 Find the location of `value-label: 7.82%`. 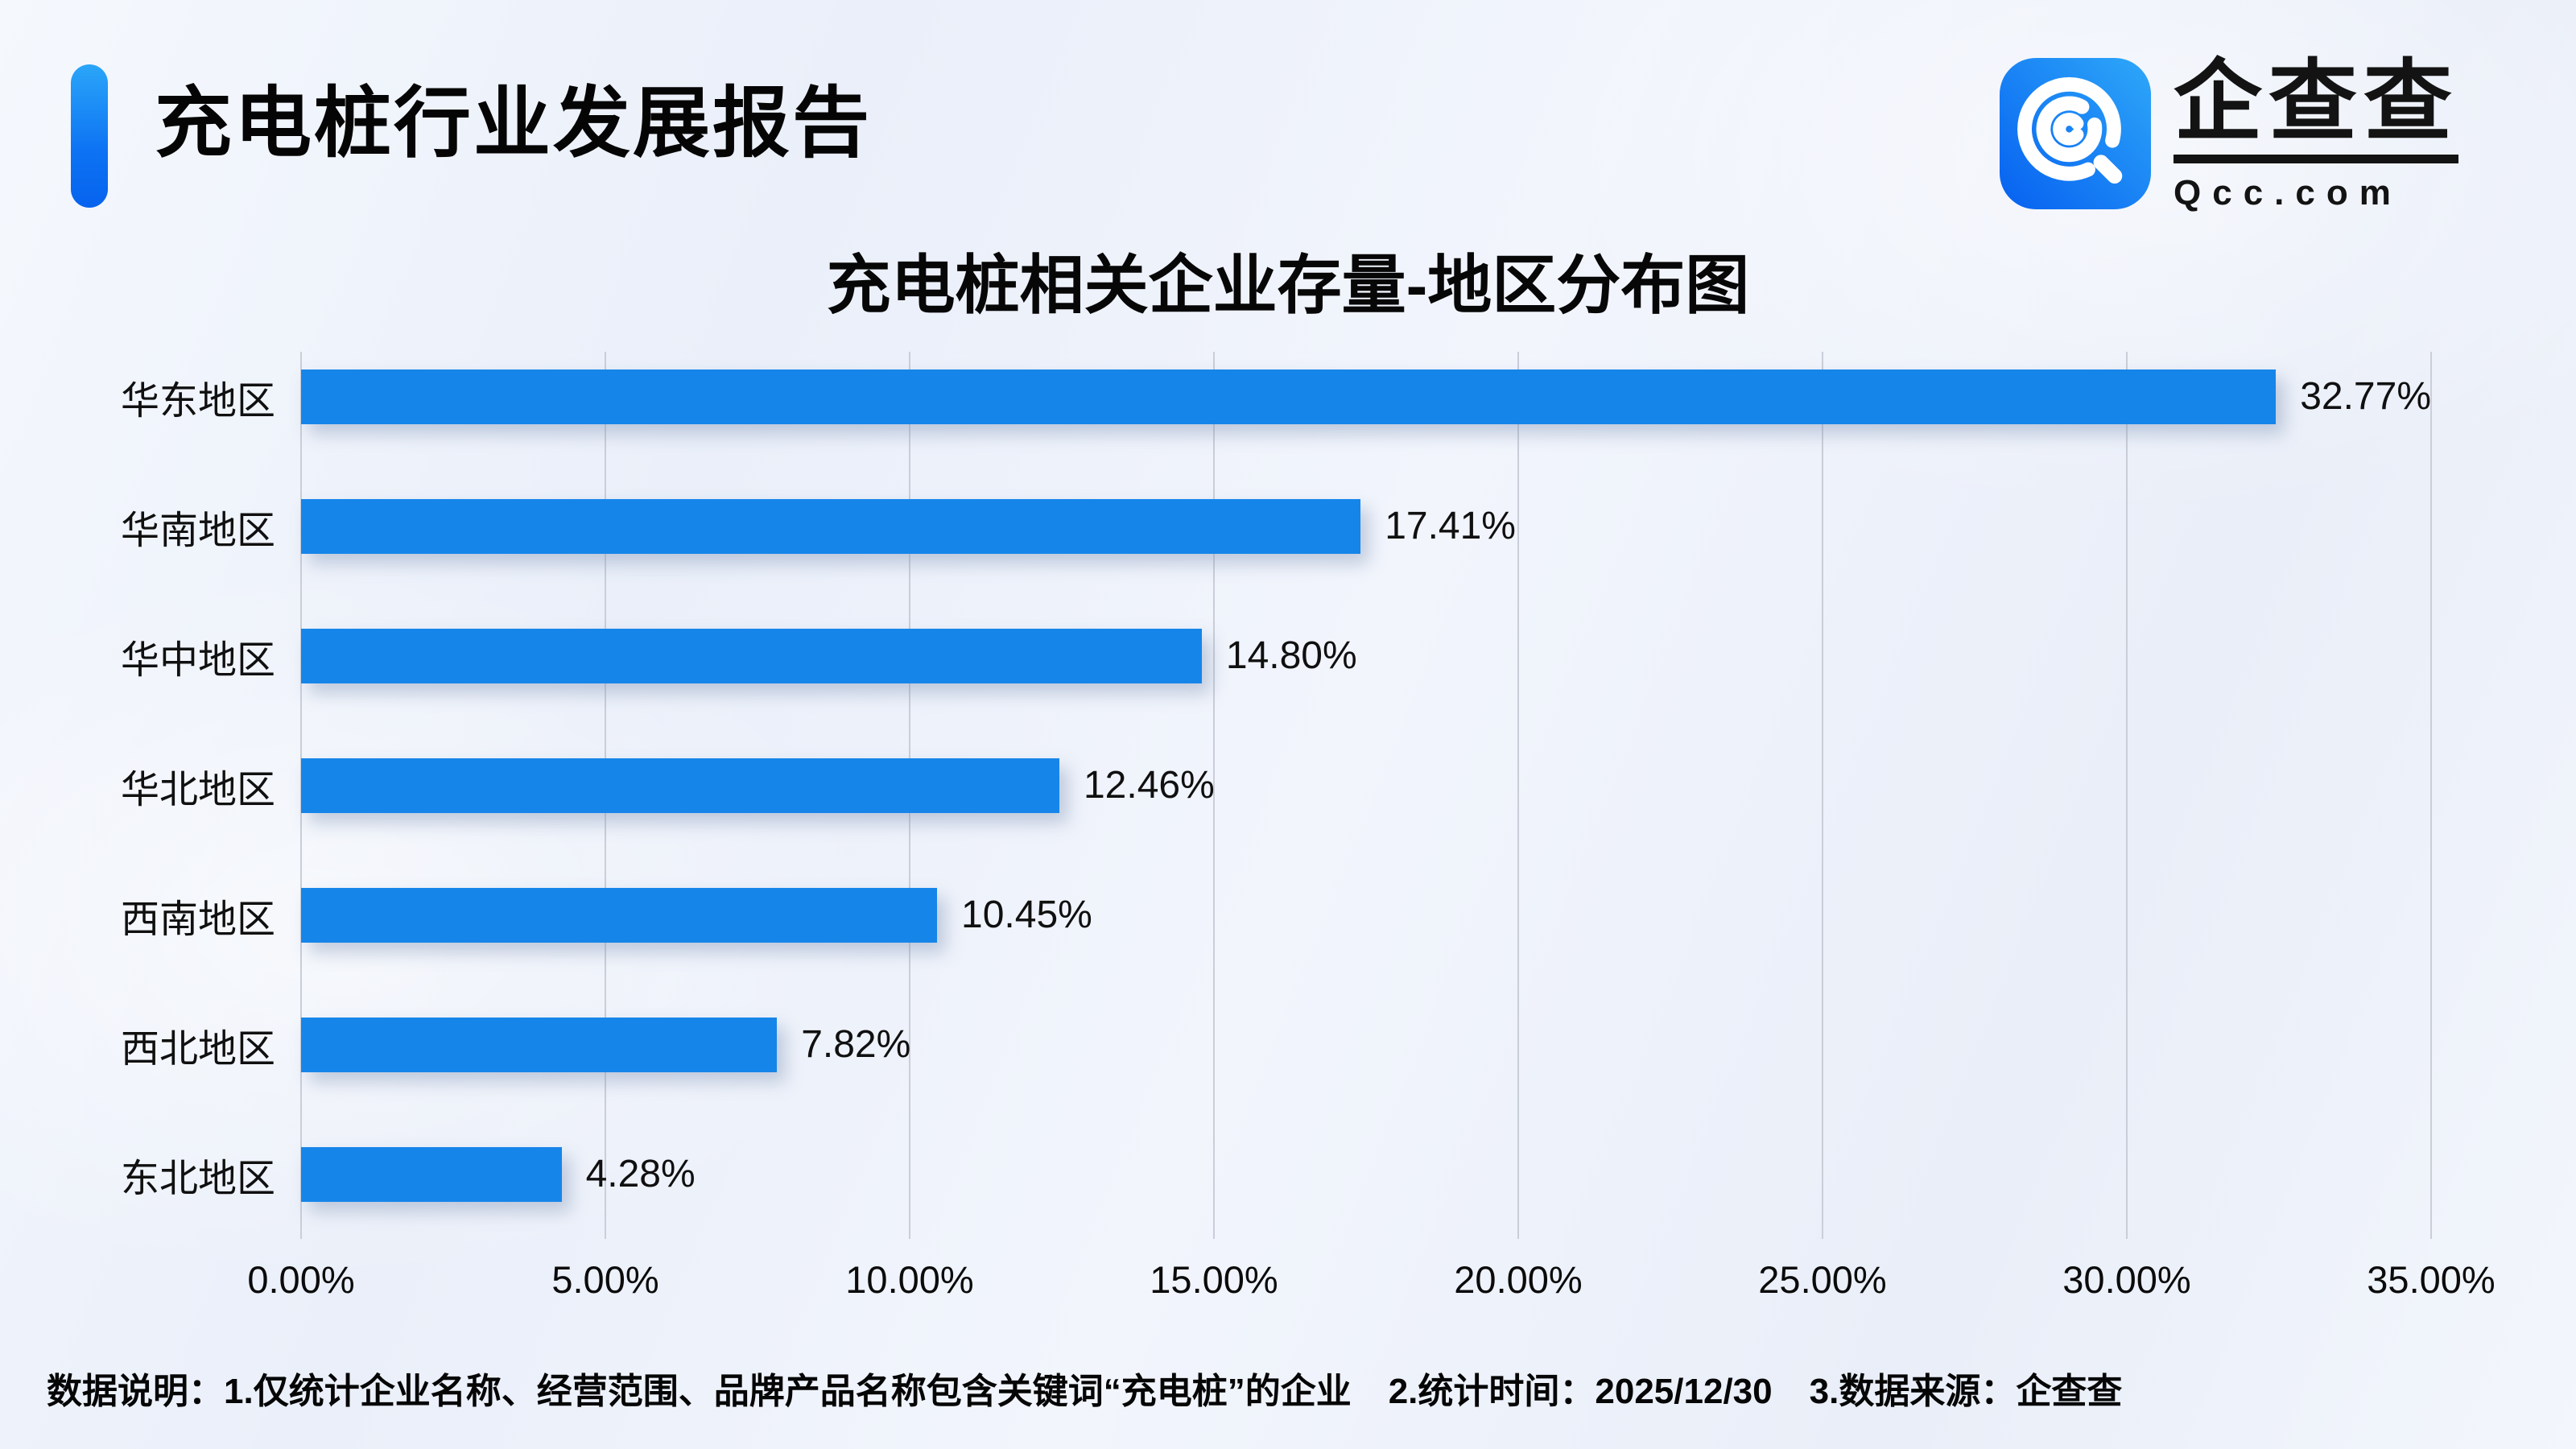

value-label: 7.82% is located at coordinates (856, 1044).